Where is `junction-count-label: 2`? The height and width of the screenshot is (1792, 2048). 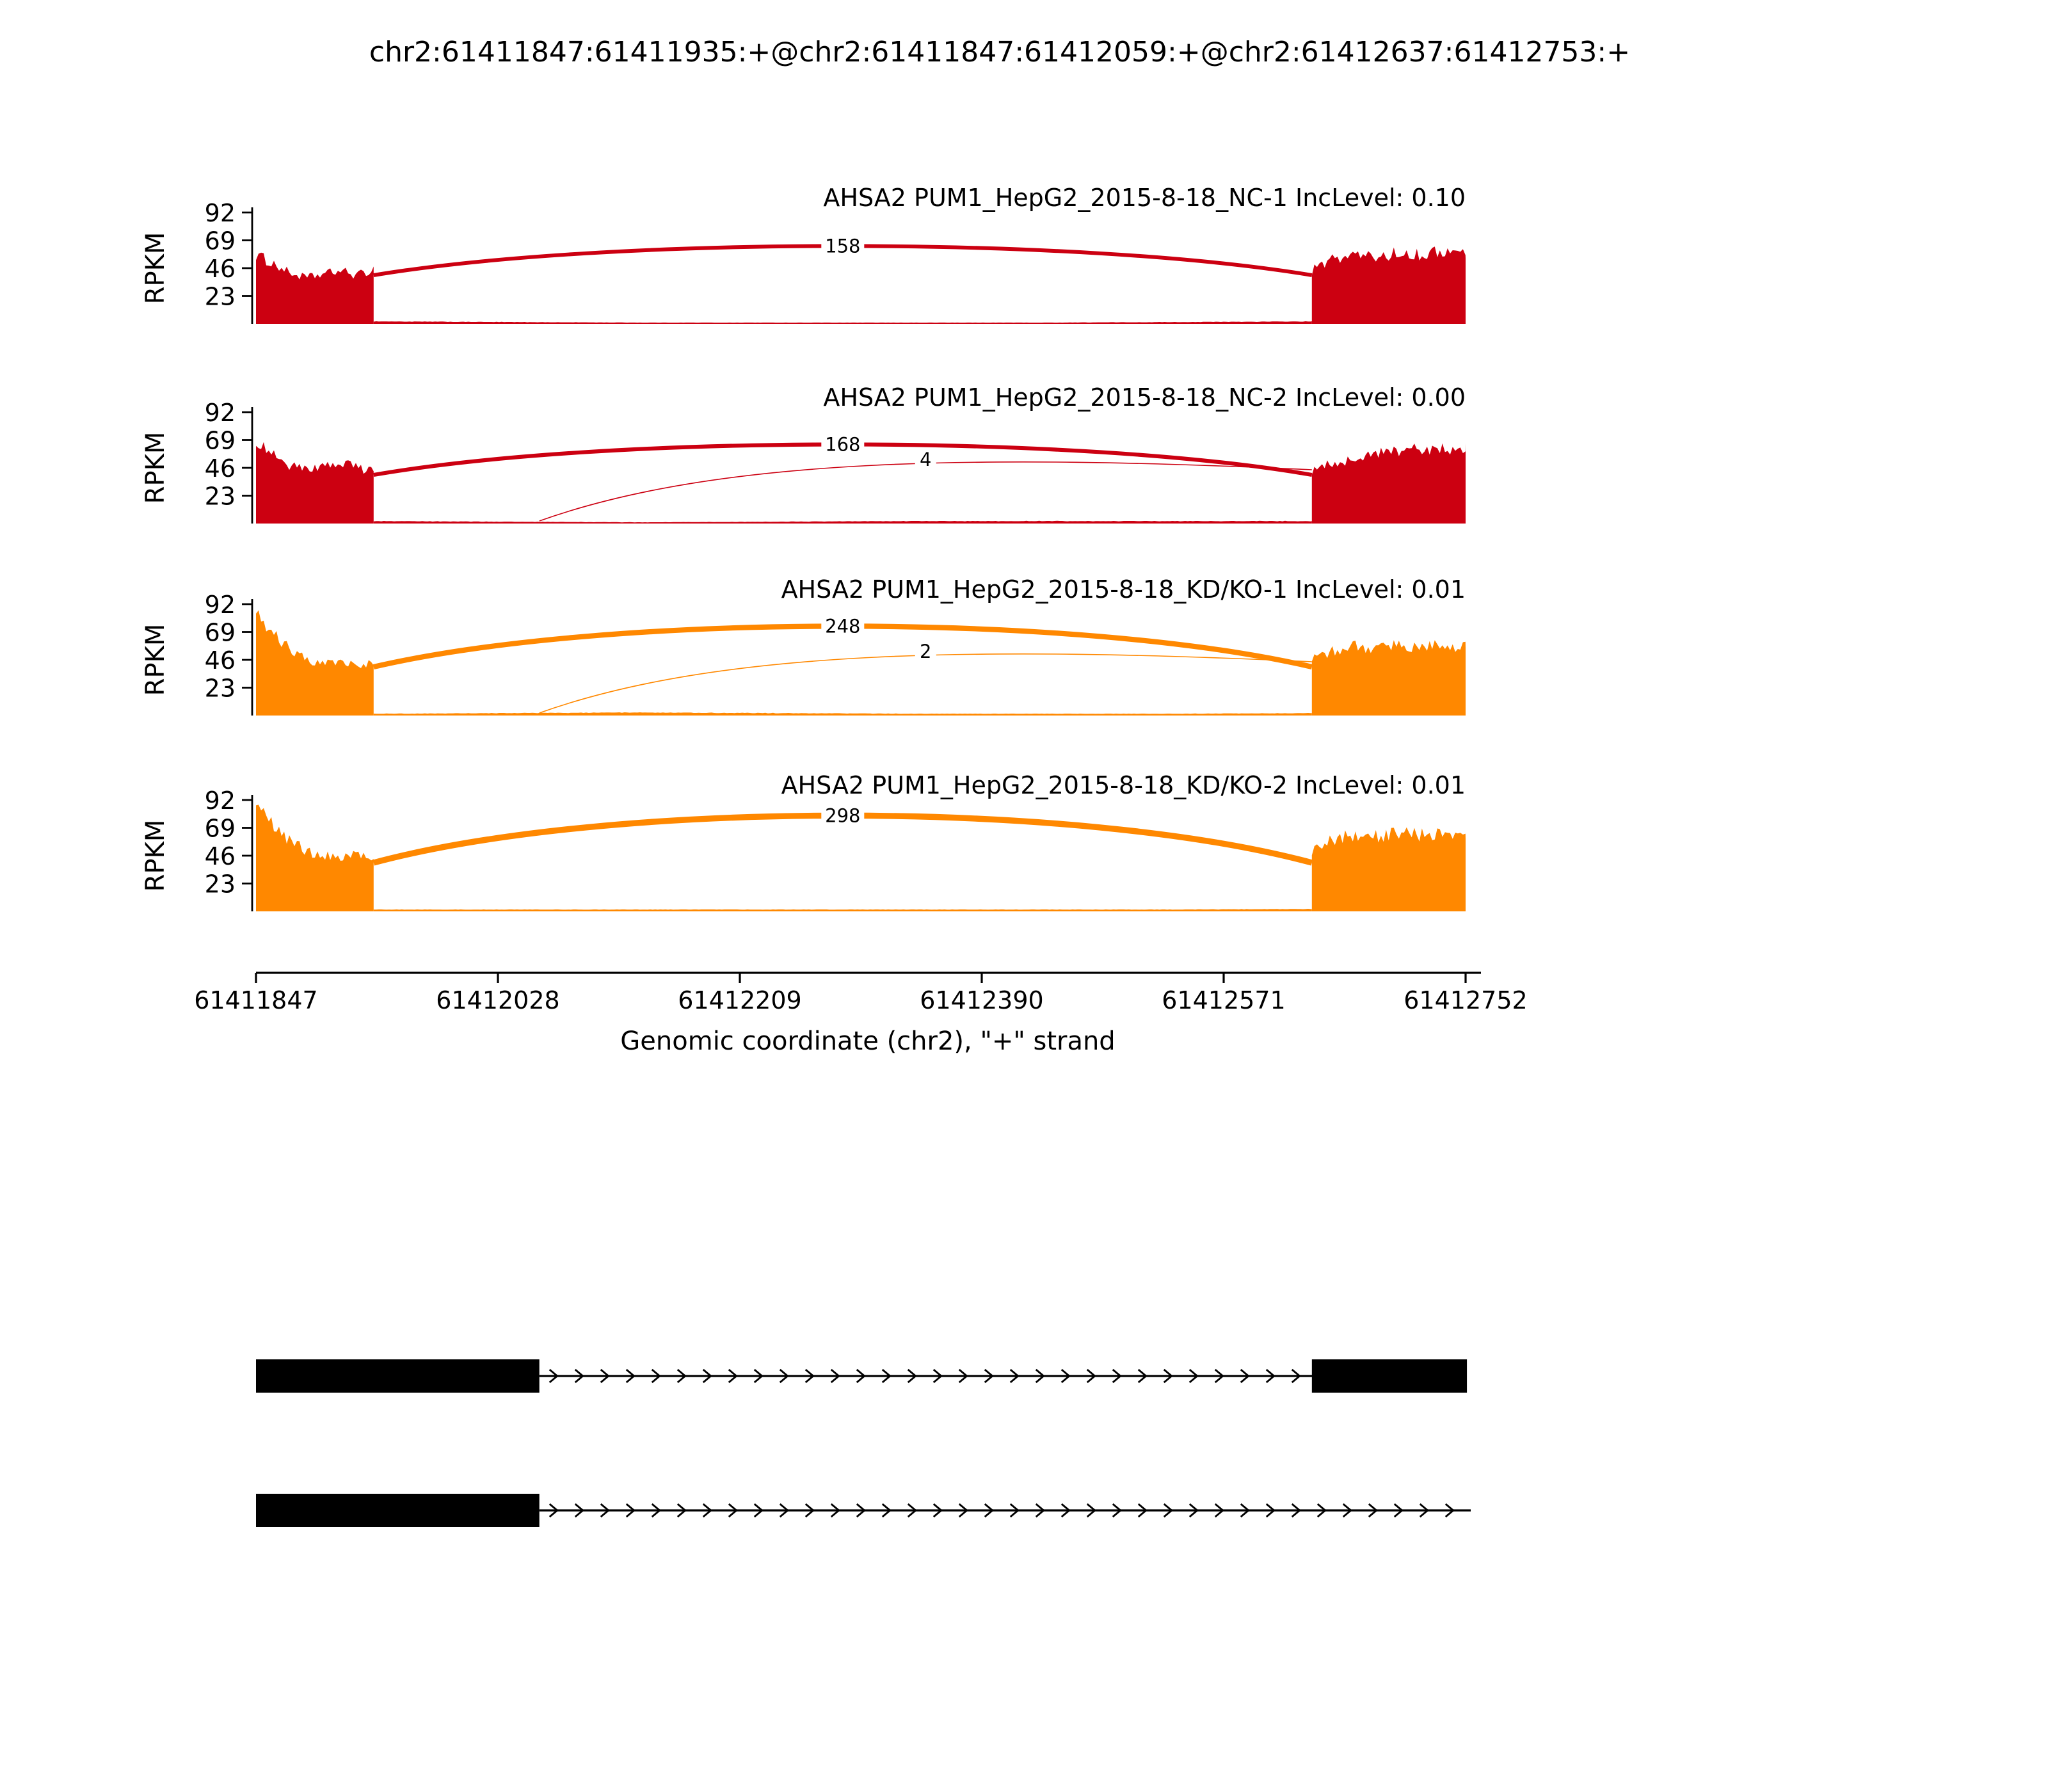 junction-count-label: 2 is located at coordinates (925, 651).